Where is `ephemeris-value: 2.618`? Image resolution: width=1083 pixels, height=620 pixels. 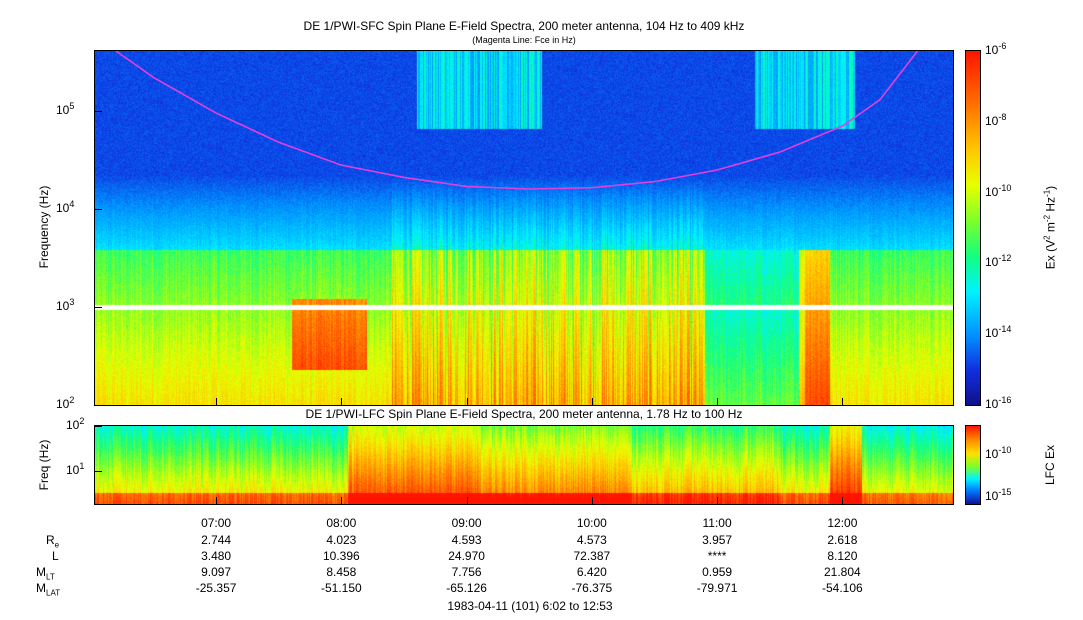
ephemeris-value: 2.618 is located at coordinates (842, 540).